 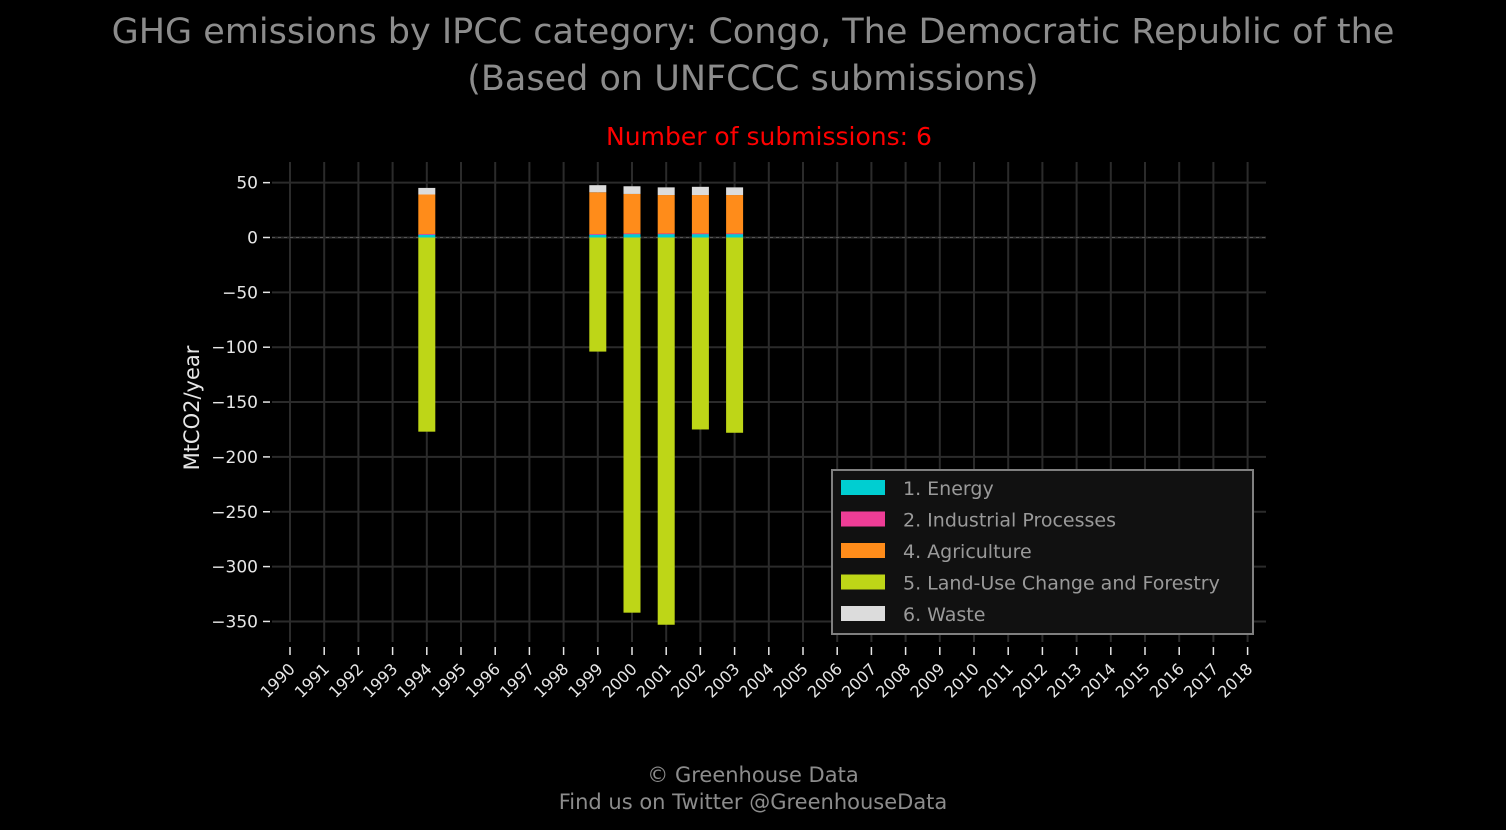 What do you see at coordinates (688, 680) in the screenshot?
I see `x-tick-label-2002: 2002` at bounding box center [688, 680].